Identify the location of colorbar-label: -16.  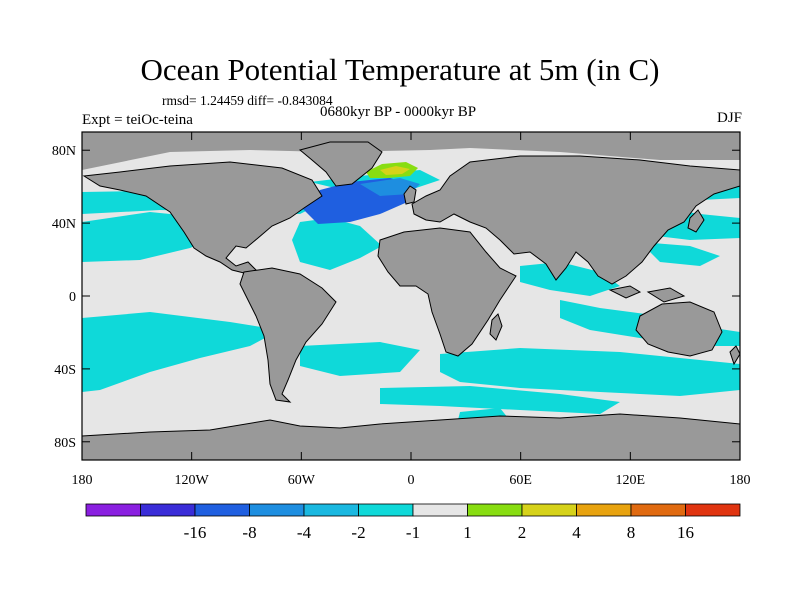
(195, 532).